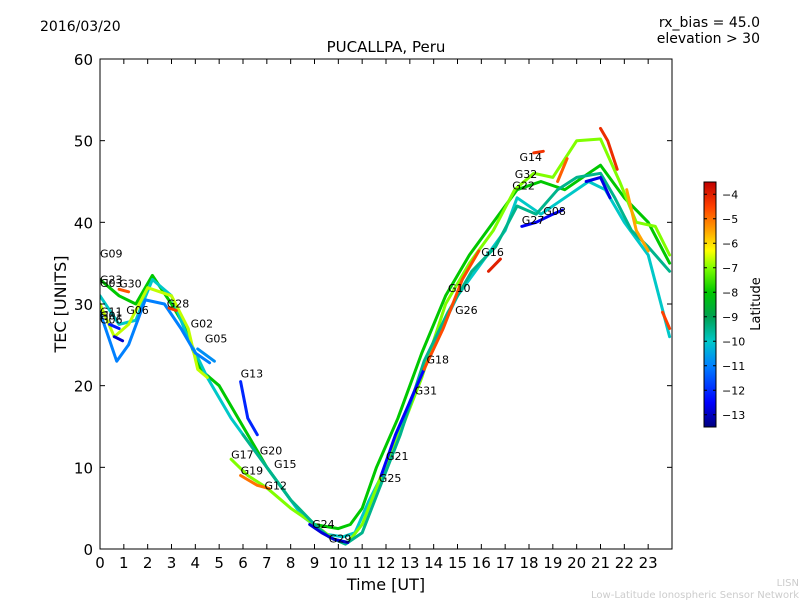 The width and height of the screenshot is (800, 604). Describe the element at coordinates (709, 23) in the screenshot. I see `rx-bias-annotation: rx_bias = 45.0` at that location.